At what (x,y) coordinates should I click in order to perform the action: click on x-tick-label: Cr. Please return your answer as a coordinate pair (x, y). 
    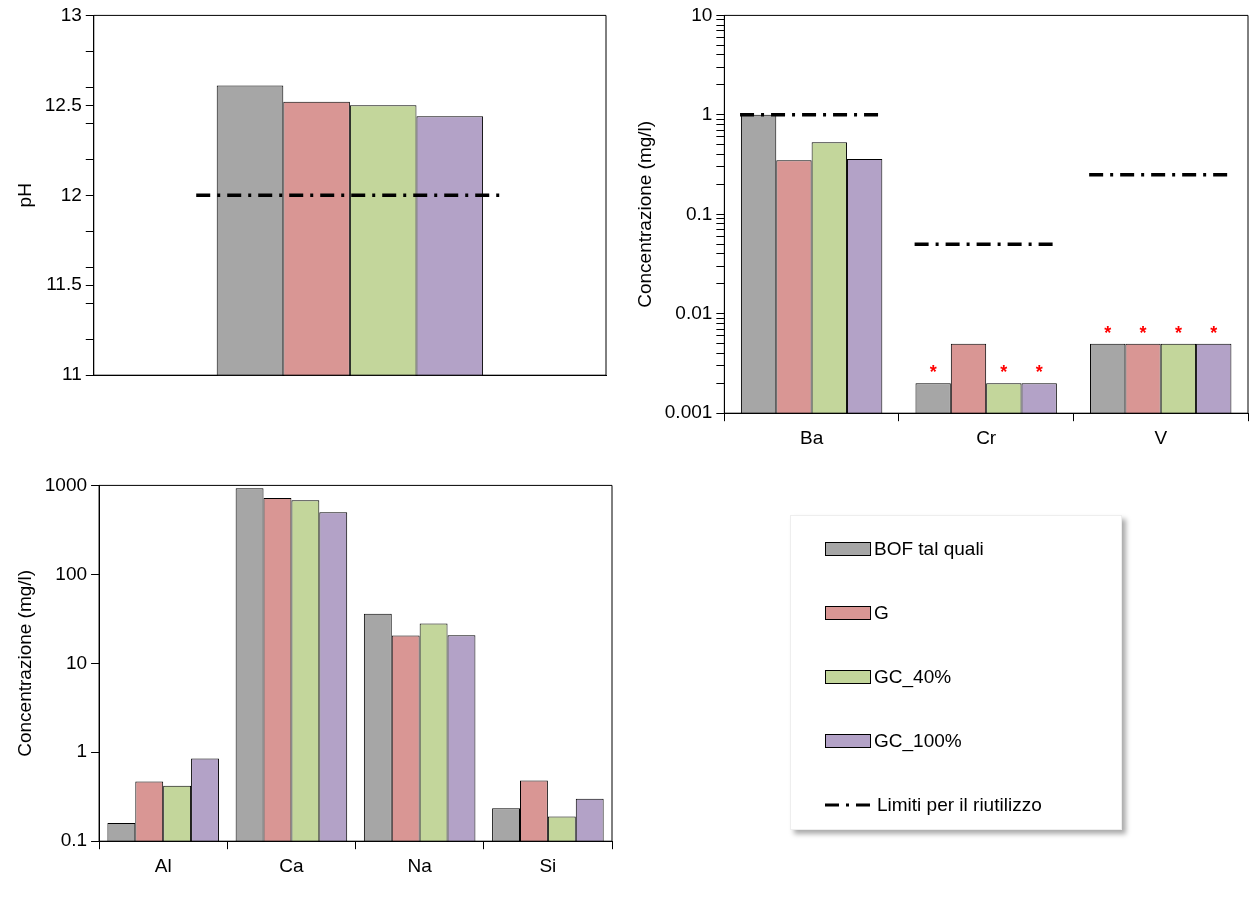
    Looking at the image, I should click on (986, 437).